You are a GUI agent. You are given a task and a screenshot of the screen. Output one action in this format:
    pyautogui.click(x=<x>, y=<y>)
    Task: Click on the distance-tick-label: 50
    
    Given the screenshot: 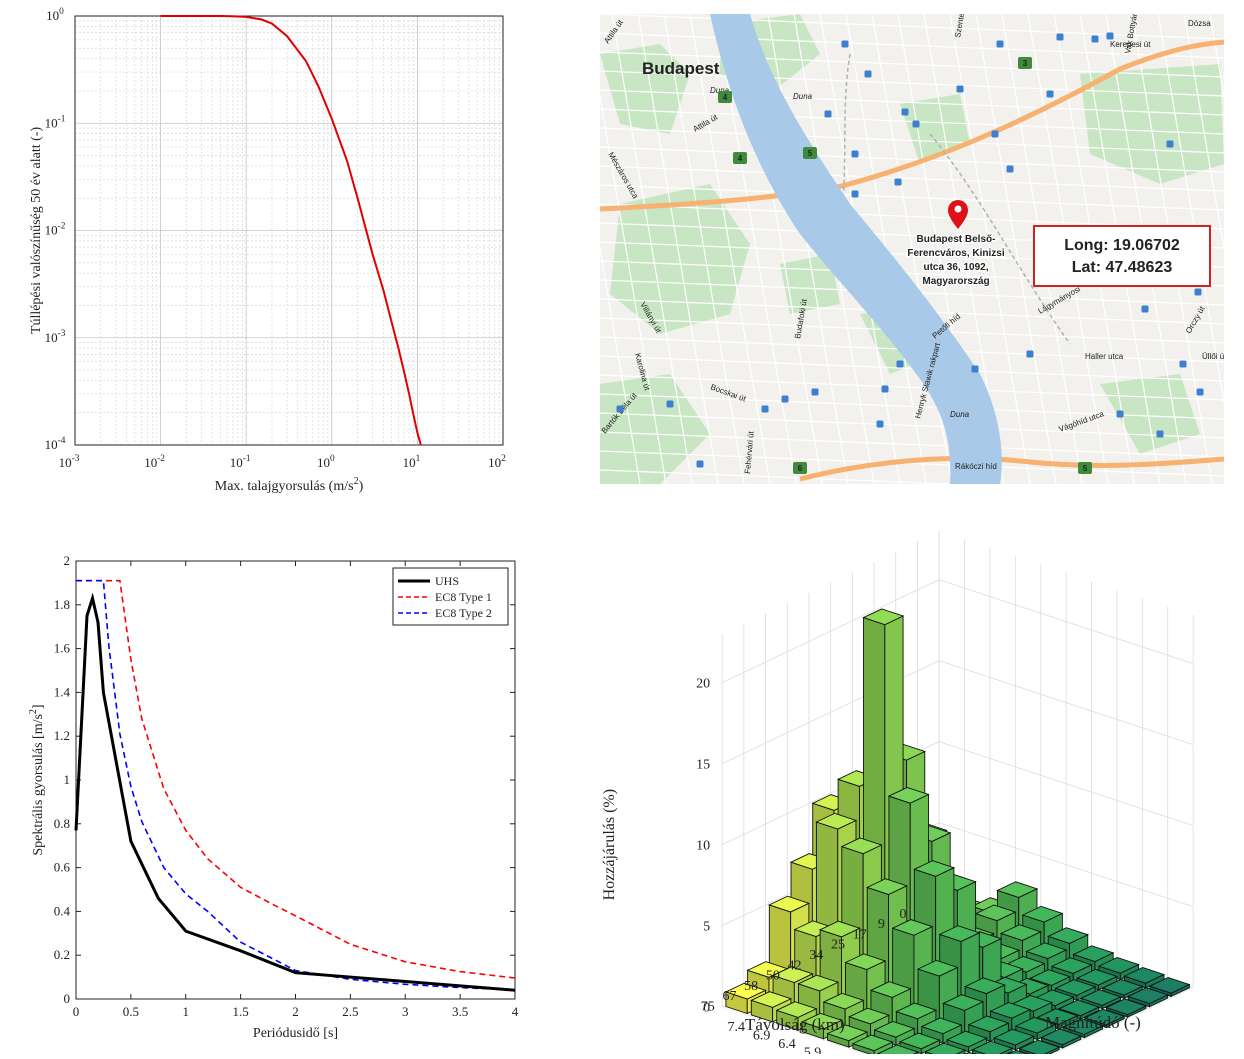 What is the action you would take?
    pyautogui.click(x=773, y=976)
    